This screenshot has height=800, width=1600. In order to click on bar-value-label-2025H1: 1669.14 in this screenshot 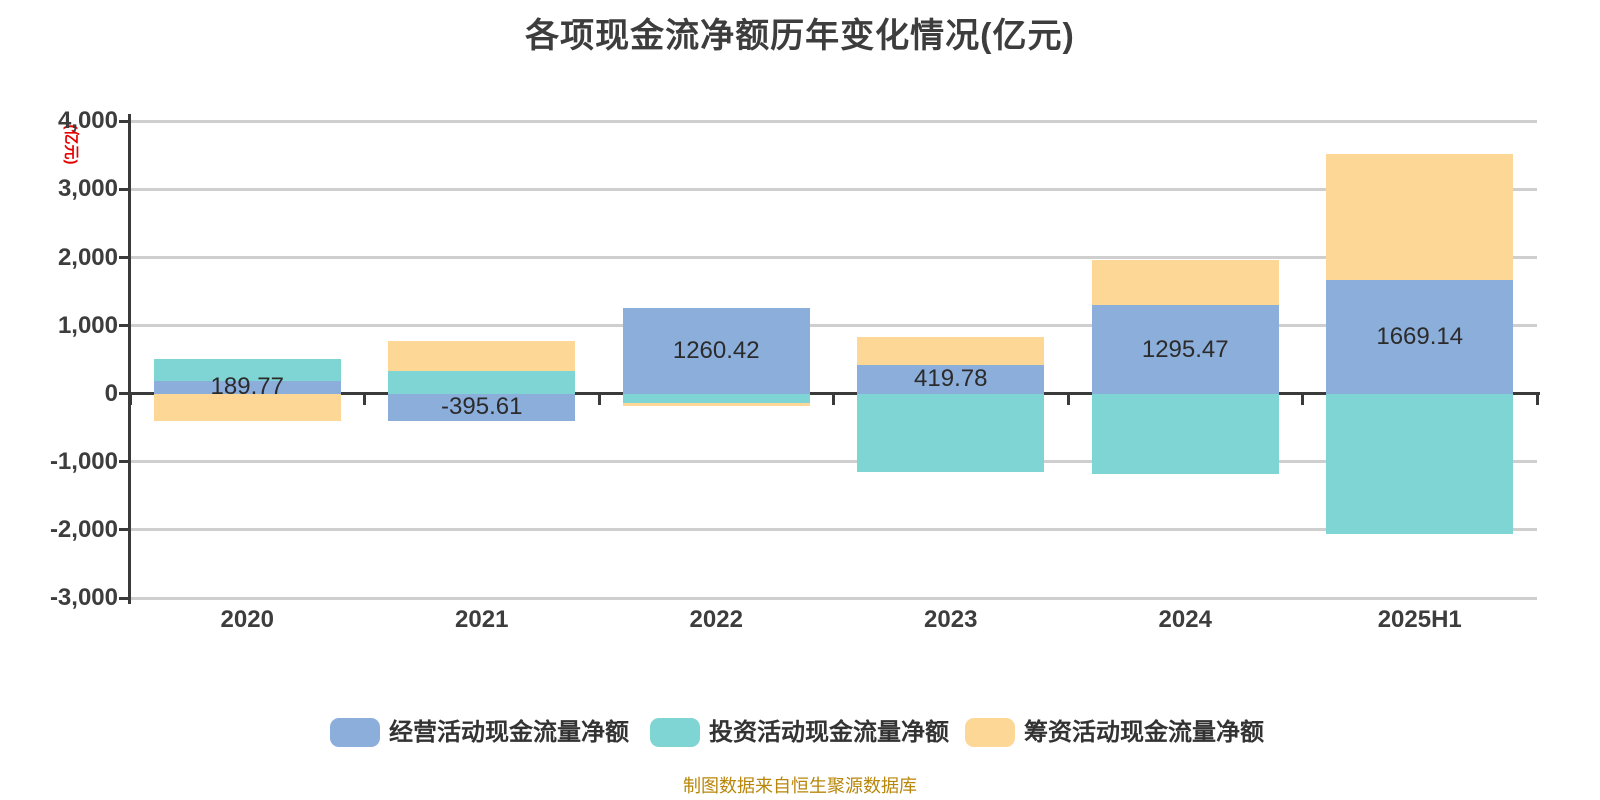, I will do `click(1420, 336)`.